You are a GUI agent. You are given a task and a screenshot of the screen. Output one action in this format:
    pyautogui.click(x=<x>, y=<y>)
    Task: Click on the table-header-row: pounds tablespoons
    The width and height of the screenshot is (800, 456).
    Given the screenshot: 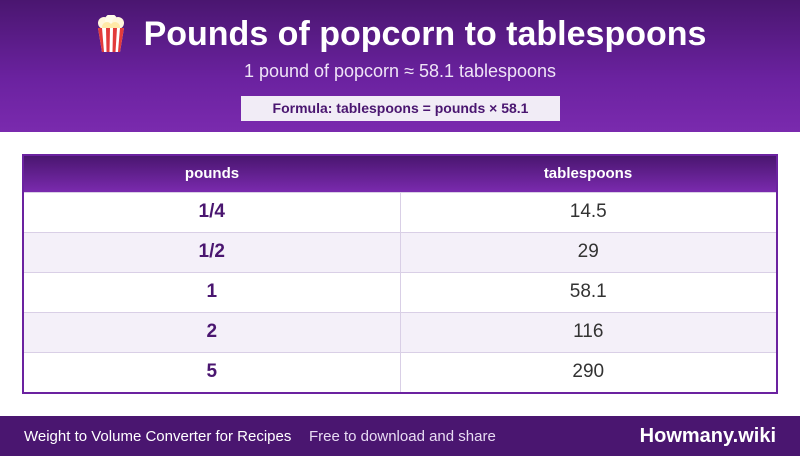 What is the action you would take?
    pyautogui.click(x=400, y=174)
    